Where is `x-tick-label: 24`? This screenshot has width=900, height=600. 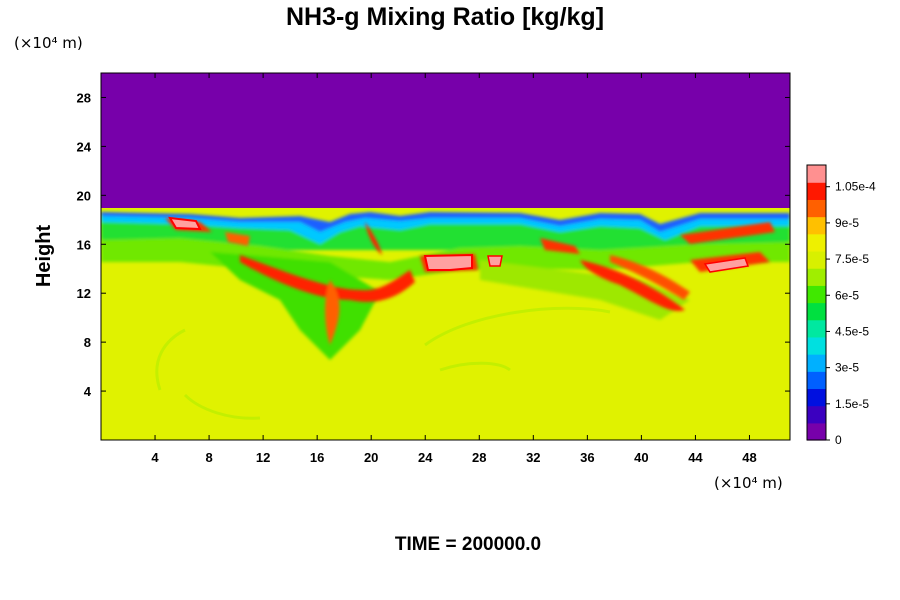 x-tick-label: 24 is located at coordinates (425, 457).